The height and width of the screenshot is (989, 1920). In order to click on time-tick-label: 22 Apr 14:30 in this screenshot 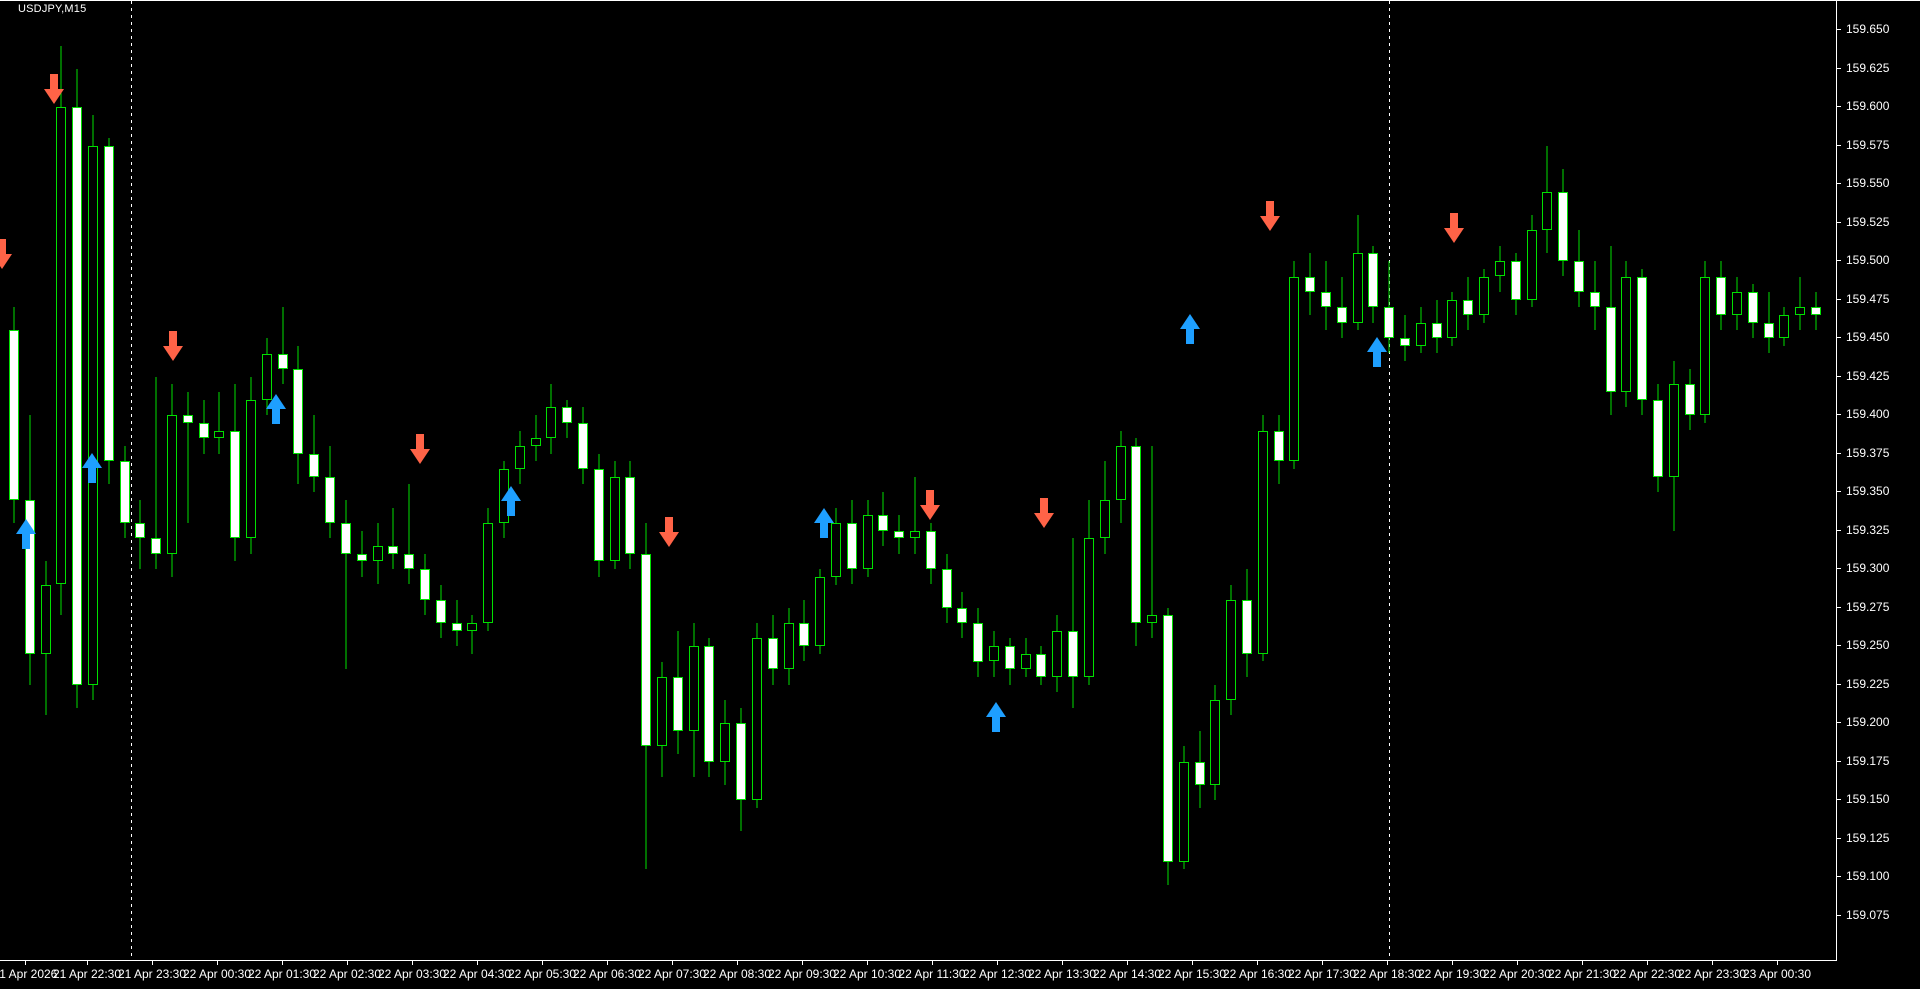, I will do `click(1127, 974)`.